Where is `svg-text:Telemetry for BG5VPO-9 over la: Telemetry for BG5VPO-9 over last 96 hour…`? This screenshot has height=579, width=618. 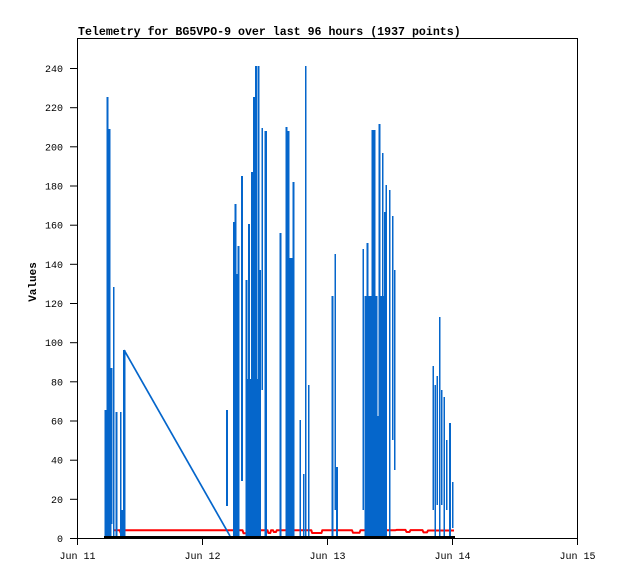
svg-text:Telemetry for BG5VPO-9 over la: Telemetry for BG5VPO-9 over last 96 hour… is located at coordinates (269, 32).